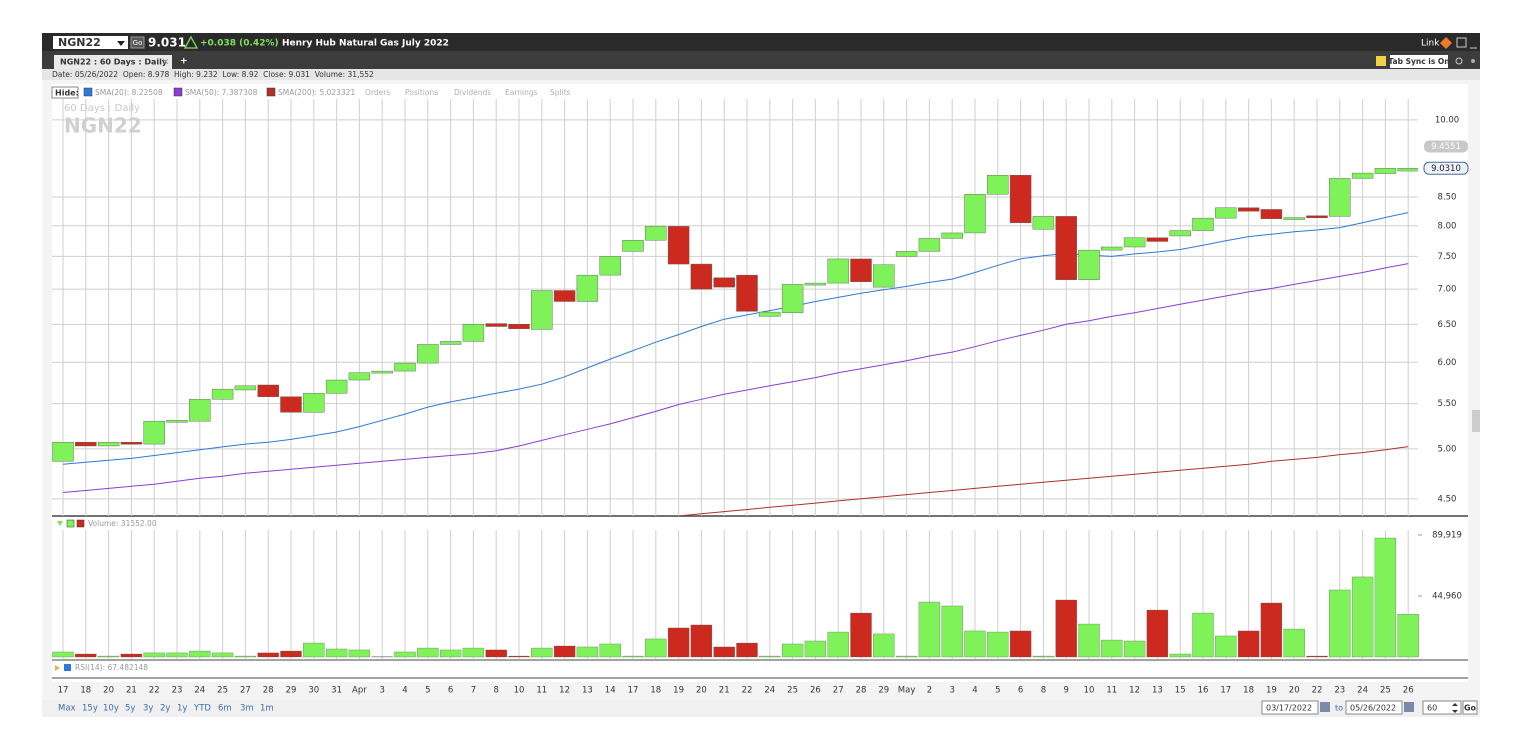 The image size is (1522, 756). What do you see at coordinates (184, 62) in the screenshot?
I see `add-tab: +` at bounding box center [184, 62].